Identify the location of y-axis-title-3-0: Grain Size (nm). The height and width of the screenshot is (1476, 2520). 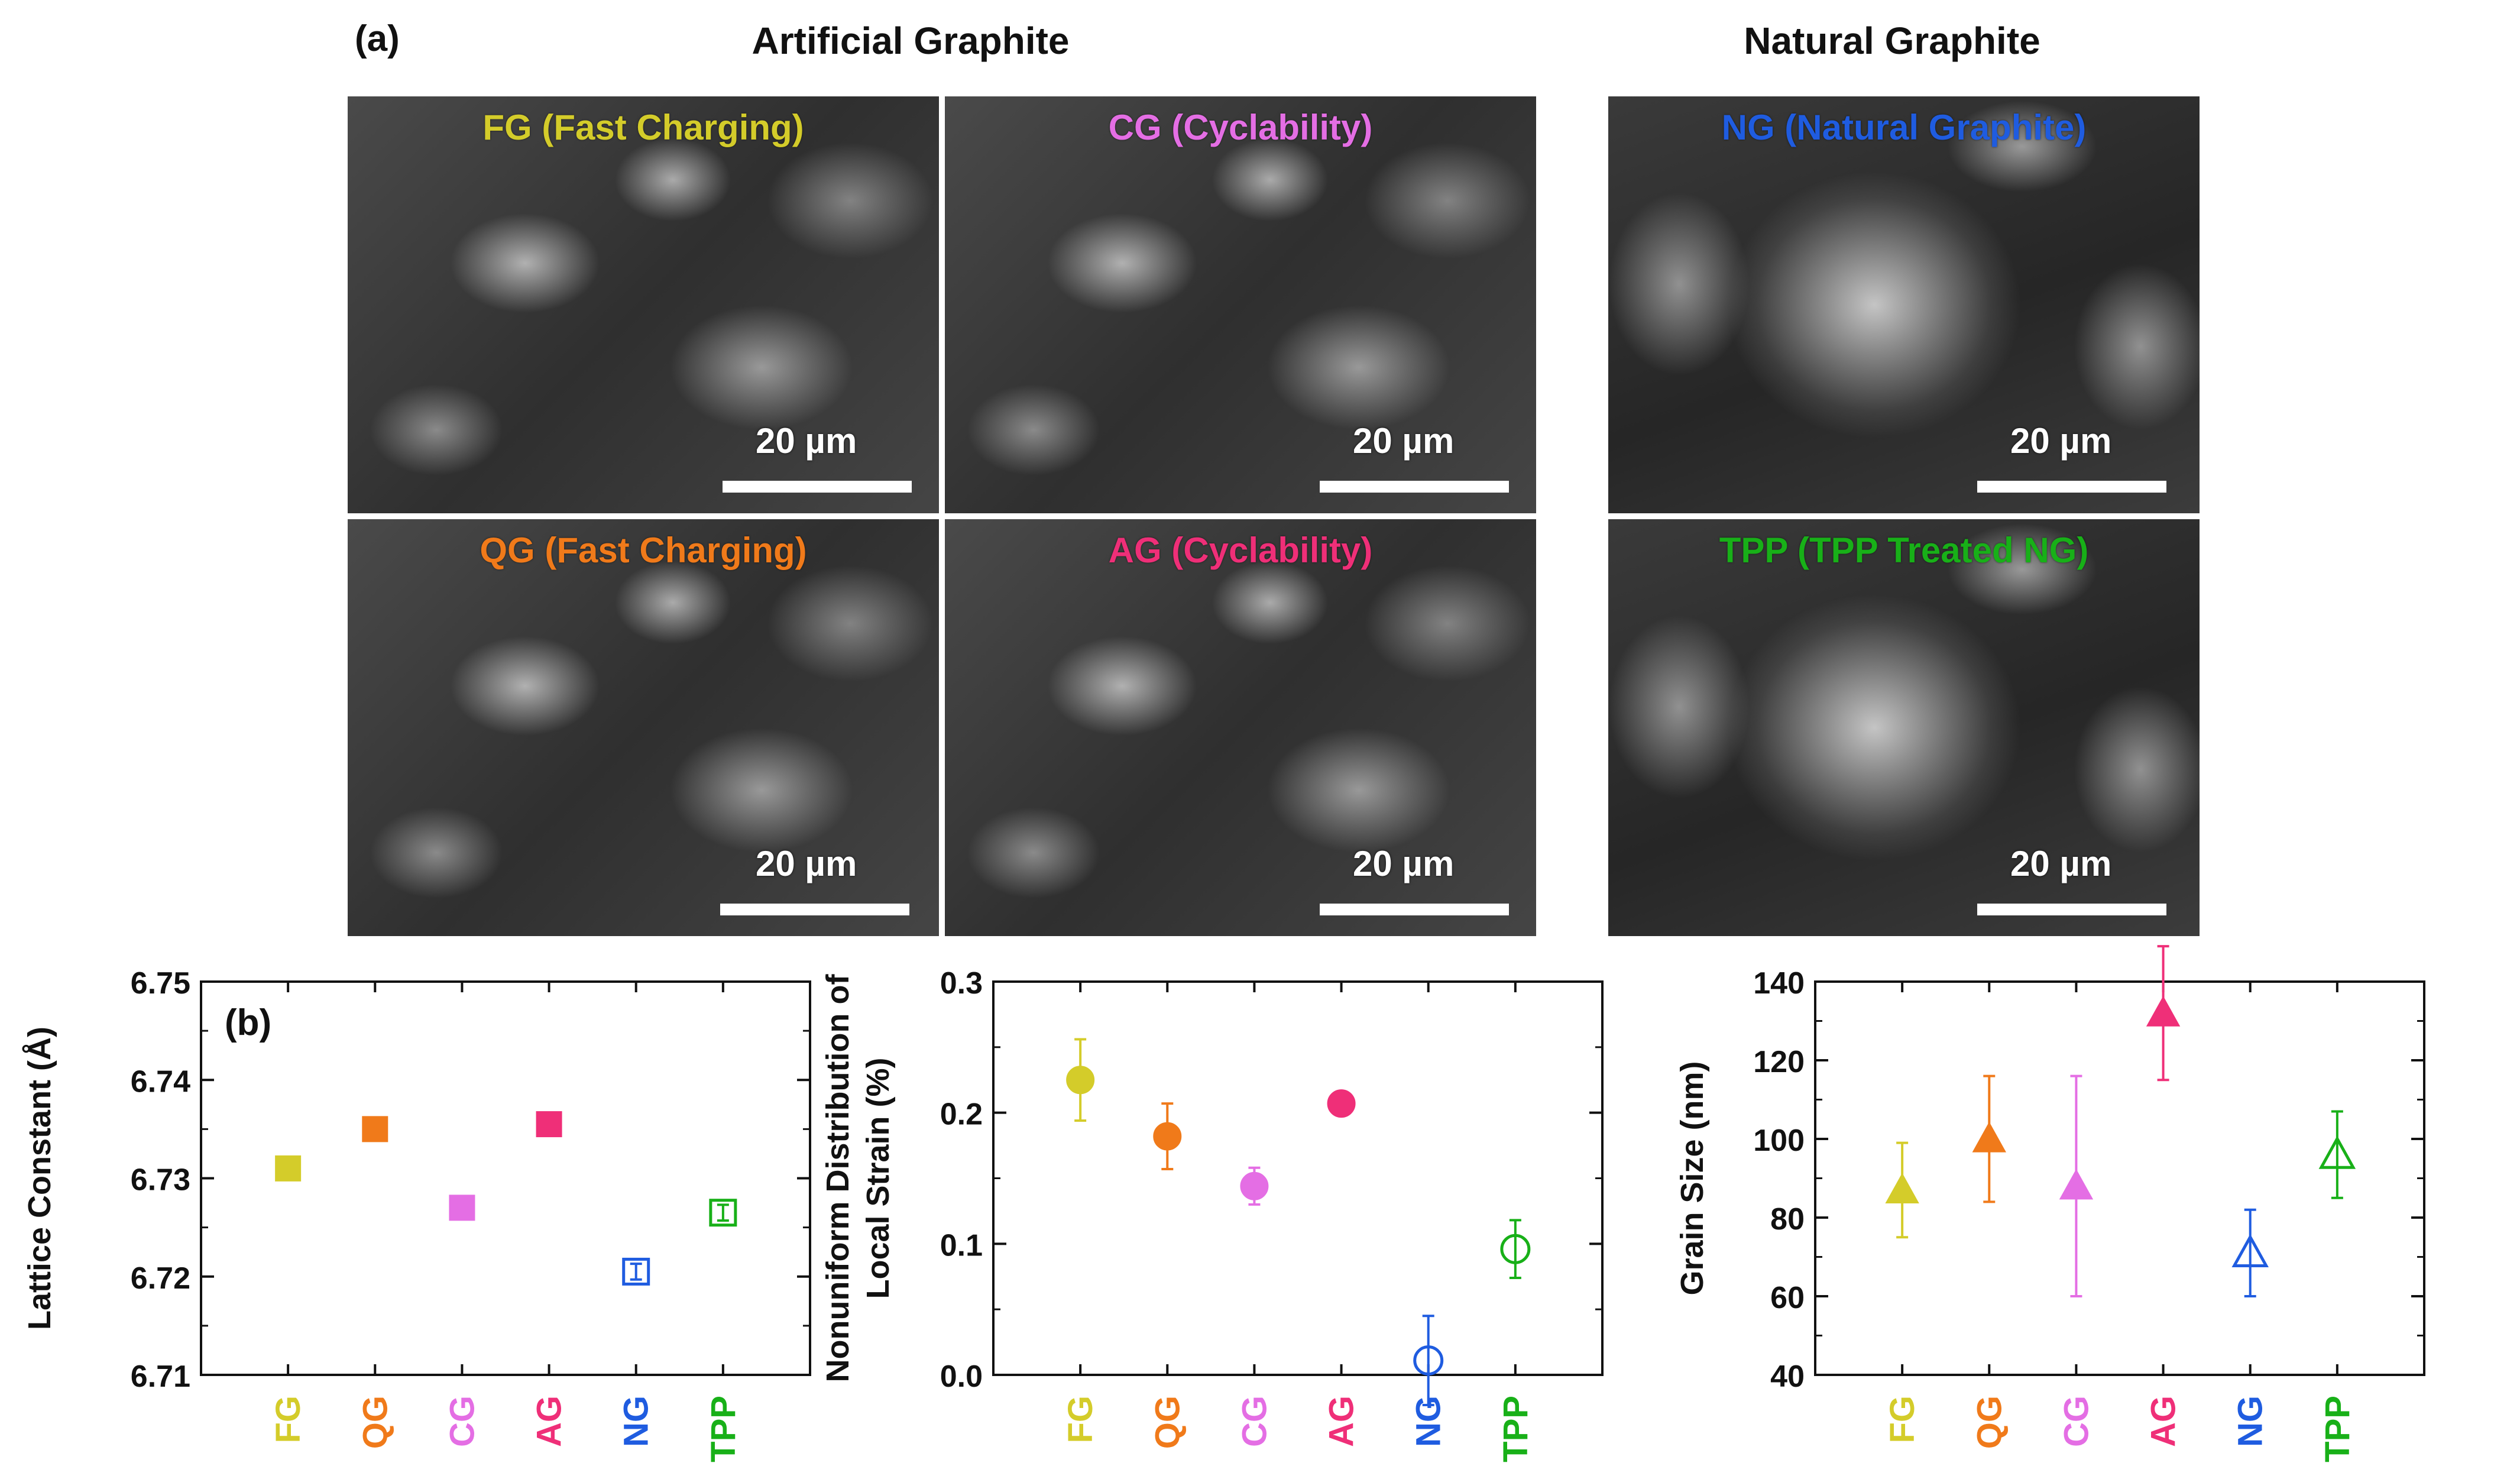
(1692, 1178).